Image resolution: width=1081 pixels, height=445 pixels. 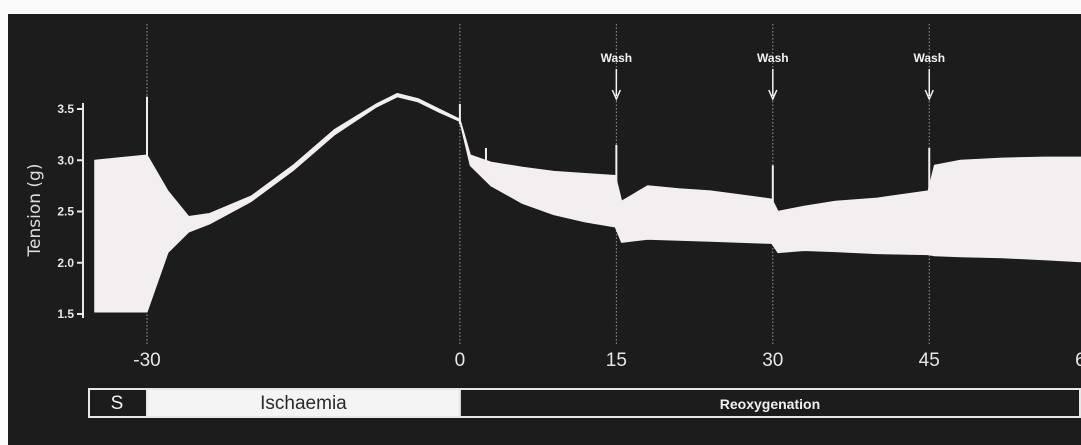 I want to click on protocol-segment-label: Ischaemia, so click(x=303, y=403).